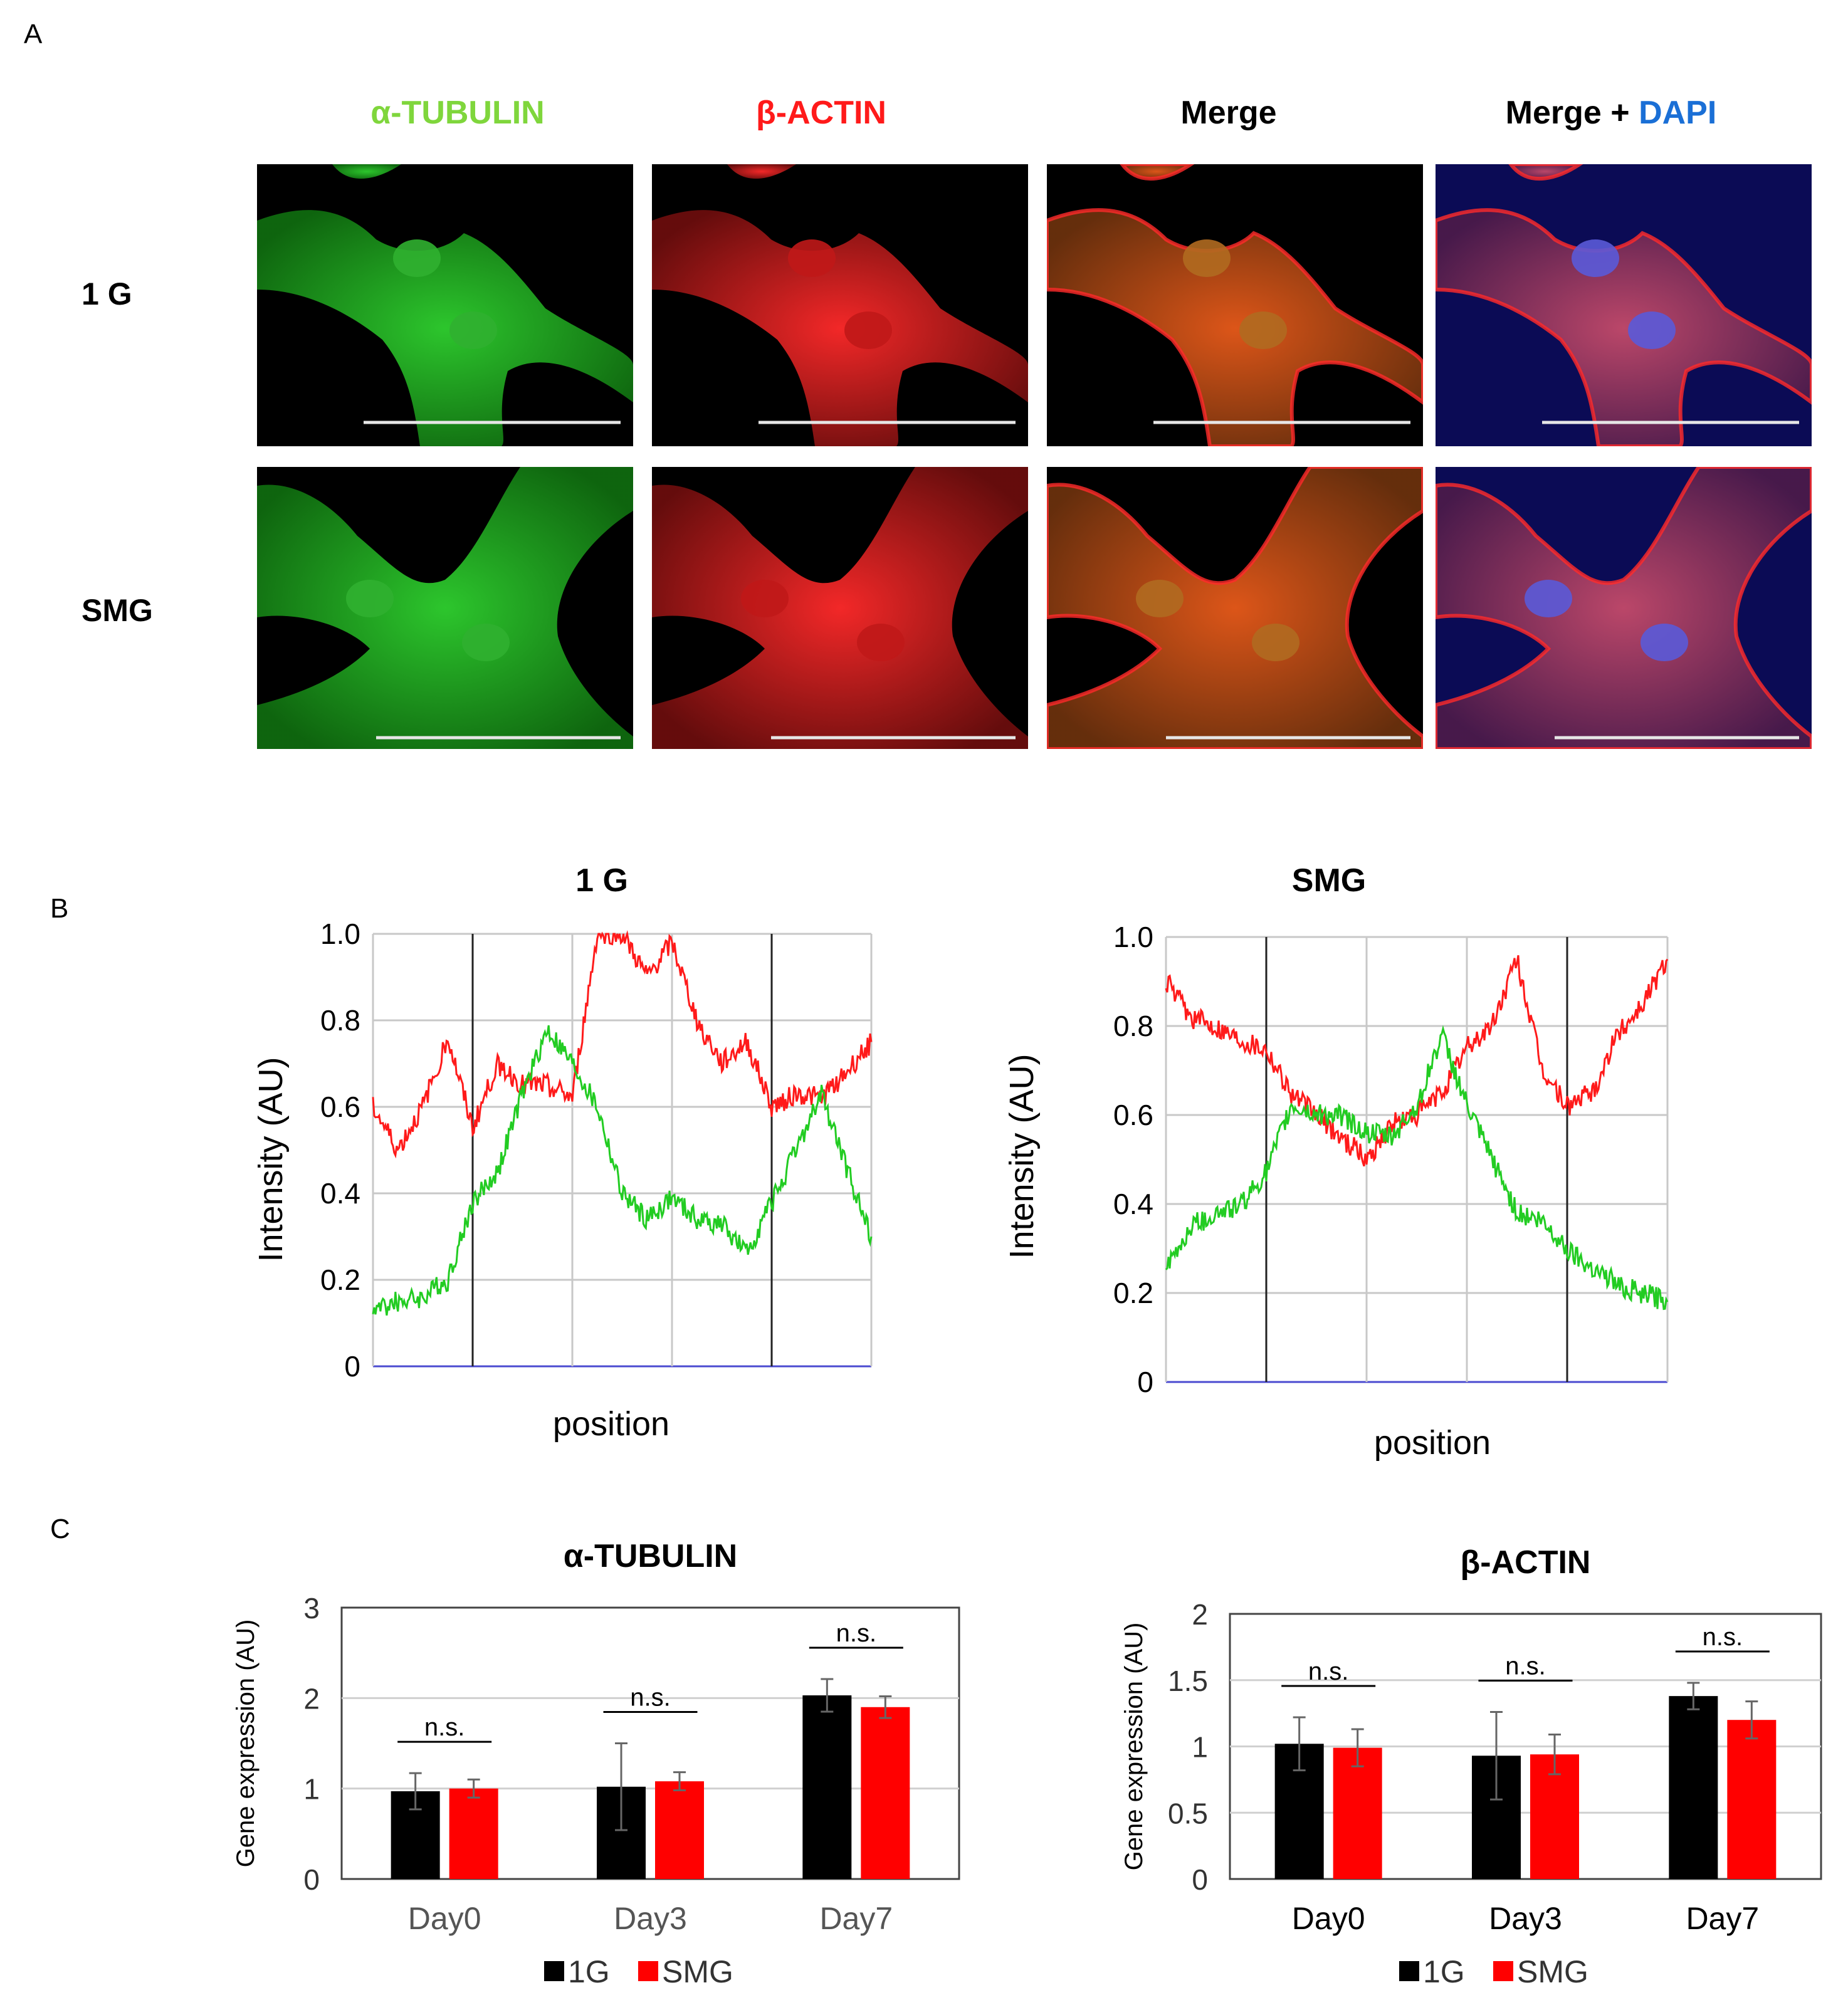  Describe the element at coordinates (1188, 1813) in the screenshot. I see `bar-ytick-label: 0.5` at that location.